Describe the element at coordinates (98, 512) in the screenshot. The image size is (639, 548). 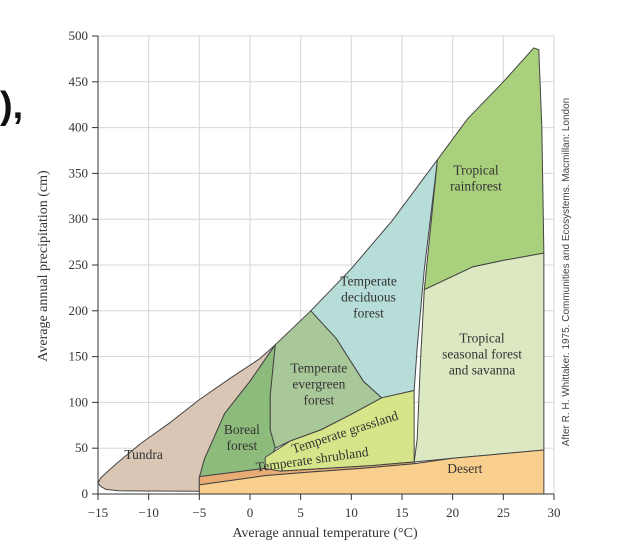
I see `x-tick-label: −15` at that location.